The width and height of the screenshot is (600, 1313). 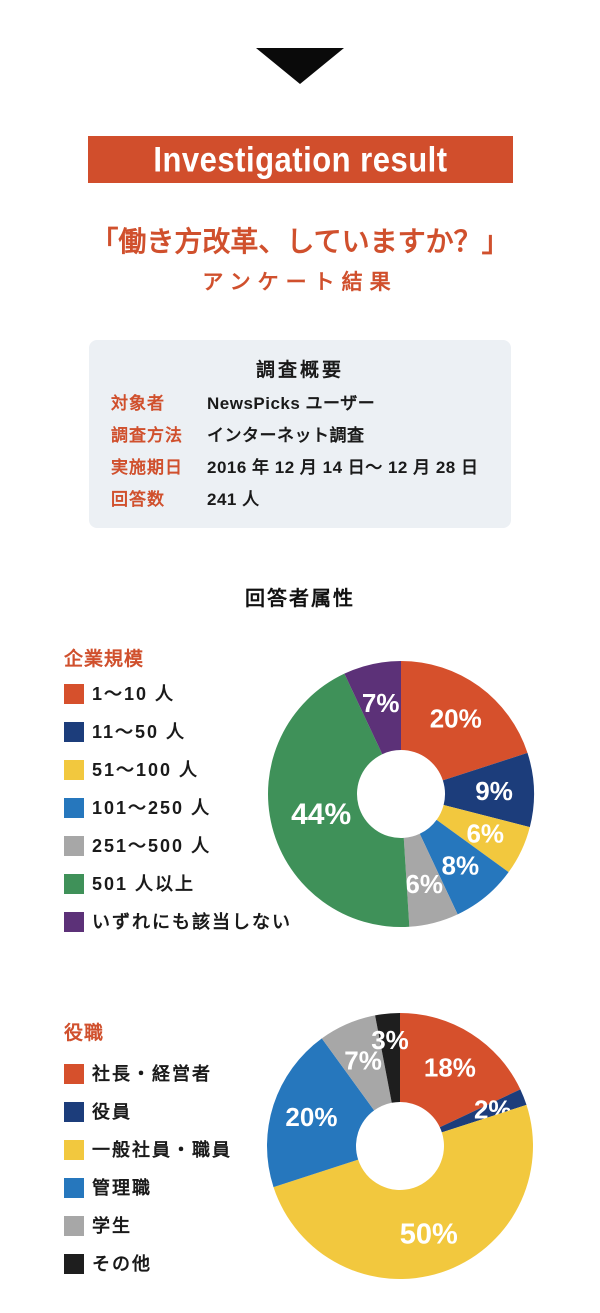 I want to click on slice-percent-label: 50%, so click(x=429, y=1235).